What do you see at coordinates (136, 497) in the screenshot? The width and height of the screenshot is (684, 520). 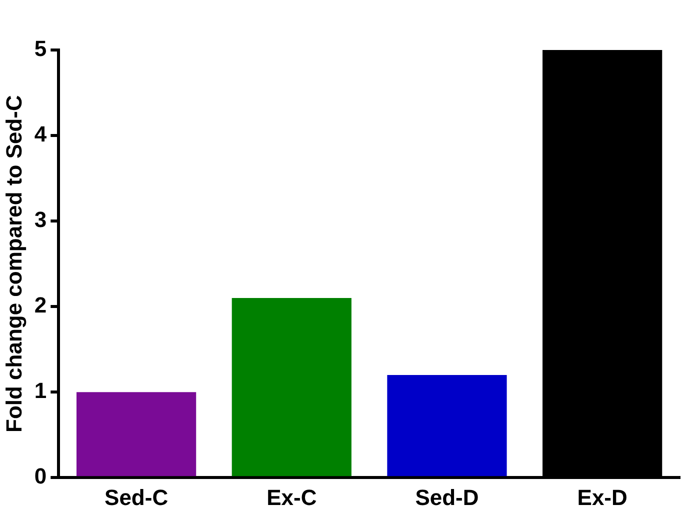 I see `x-tick-label: Sed-C` at bounding box center [136, 497].